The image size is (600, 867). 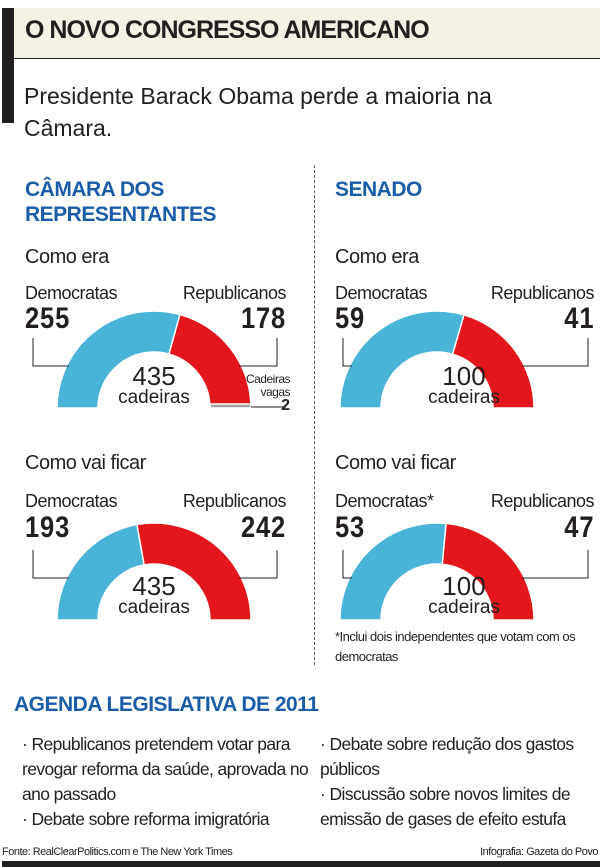 I want to click on senate-after-dem-label: Democratas*, so click(x=384, y=501).